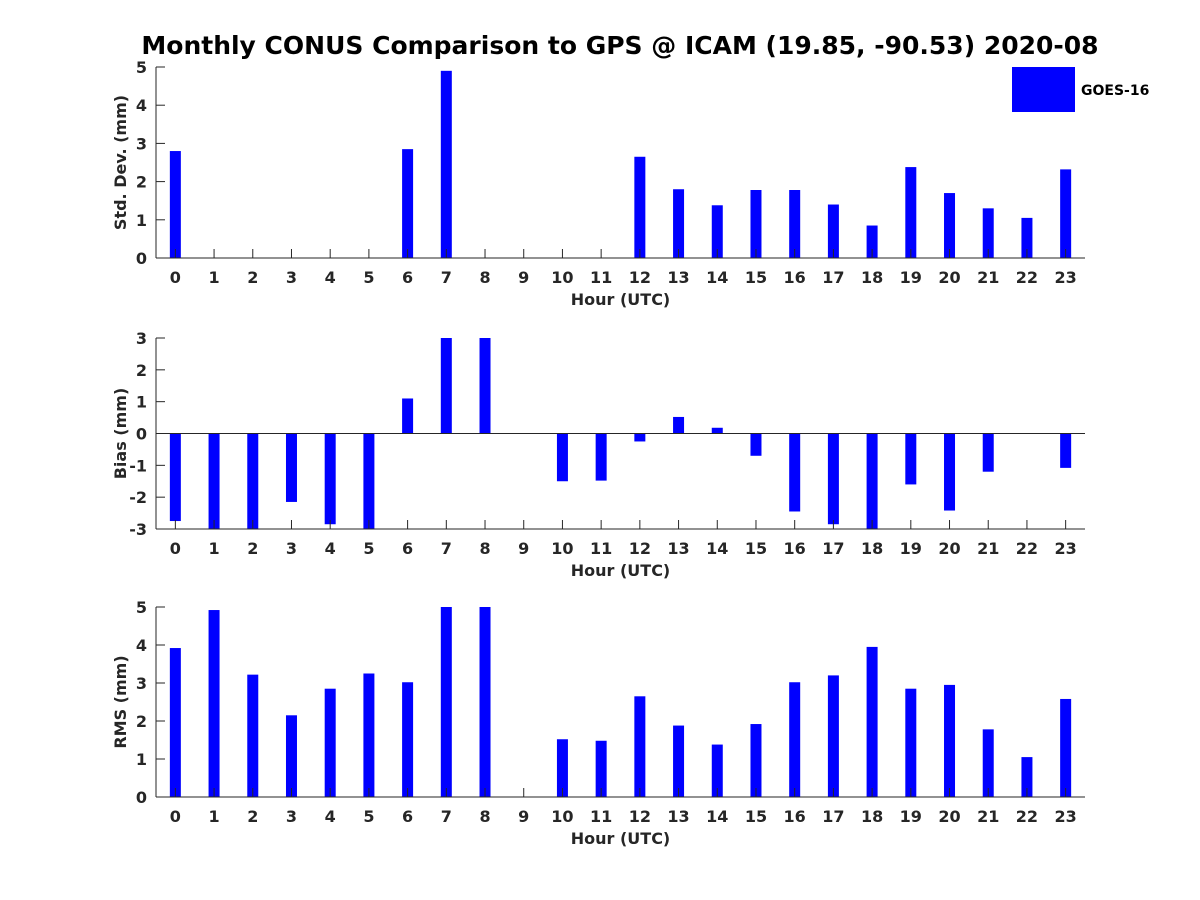 The width and height of the screenshot is (1200, 900). I want to click on x-tick-label-std: 18, so click(872, 277).